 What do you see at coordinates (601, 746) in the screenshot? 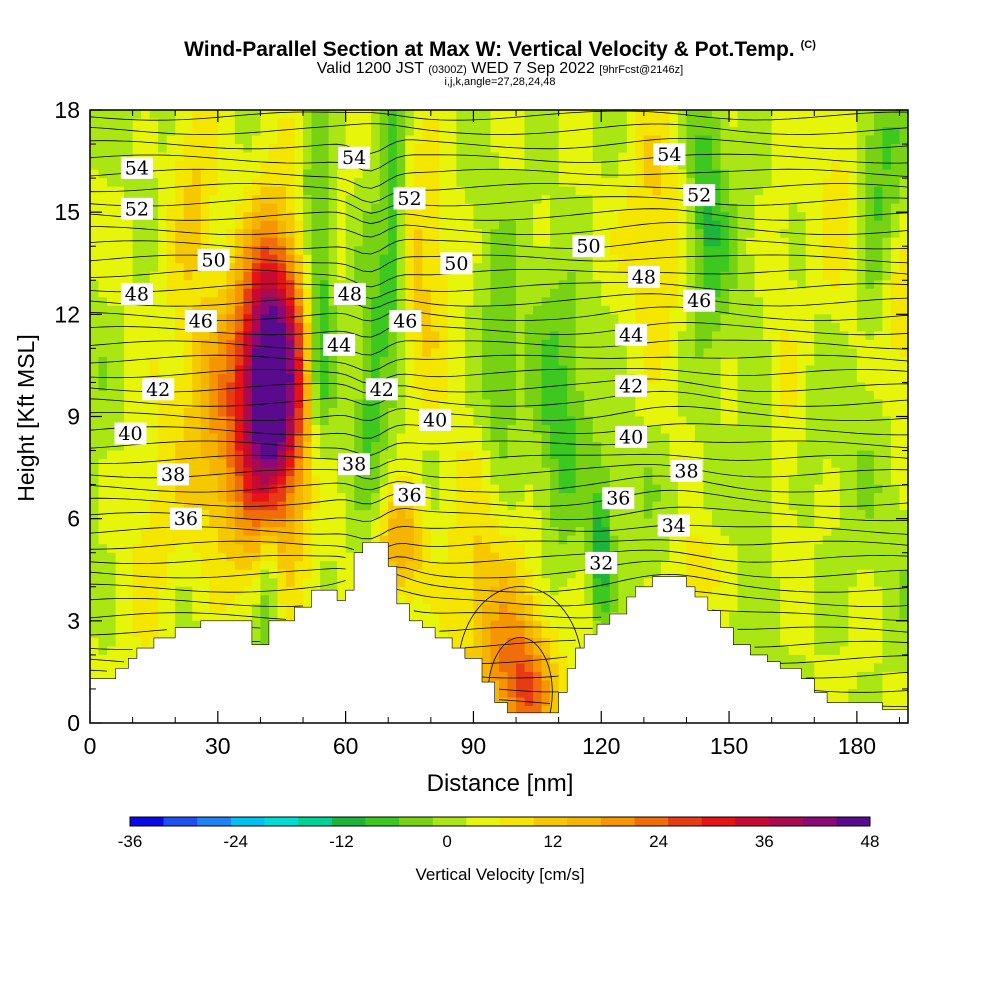
I see `x-tick-label: 120` at bounding box center [601, 746].